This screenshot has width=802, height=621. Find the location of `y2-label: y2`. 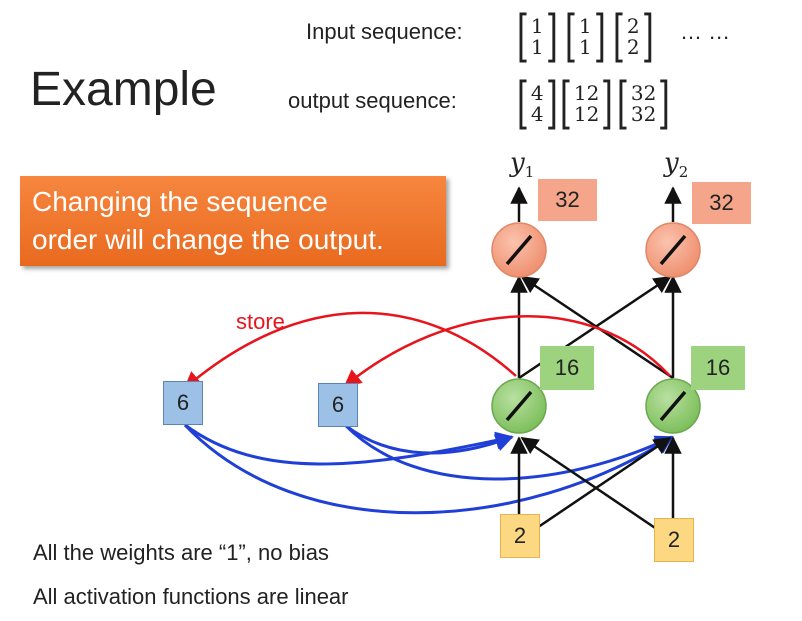

y2-label: y2 is located at coordinates (676, 165).